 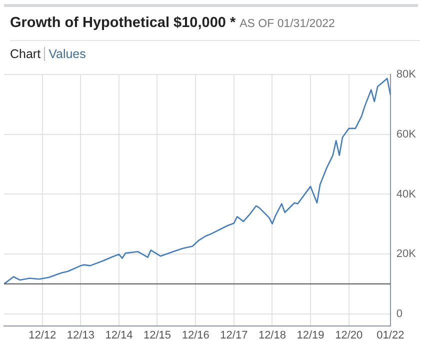 I want to click on chart-subtitle: AS OF 01/31/2022, so click(x=287, y=24).